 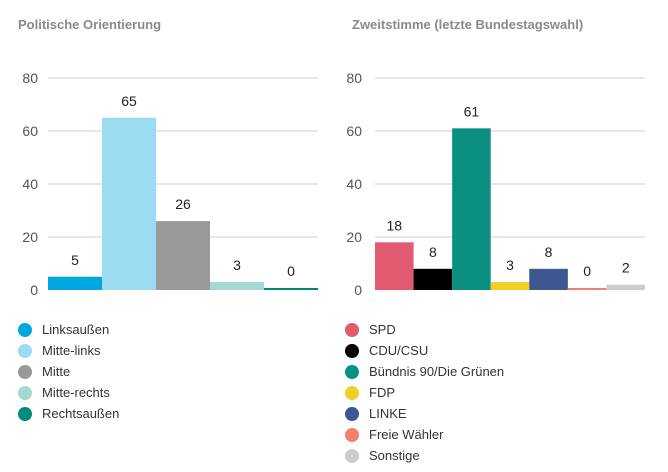 I want to click on data-label: 61, so click(x=472, y=111).